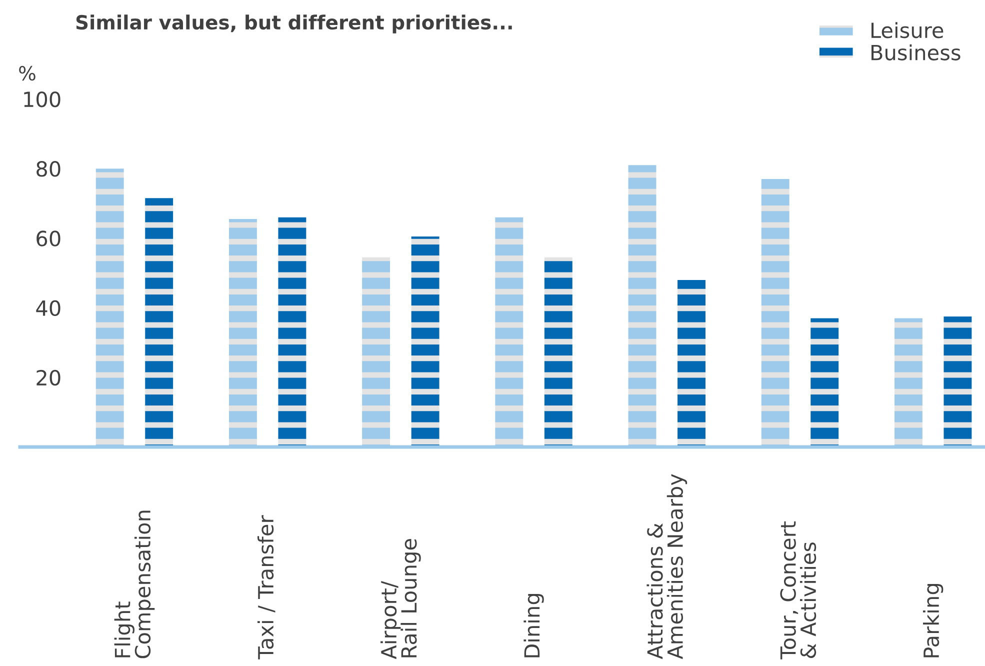  I want to click on y-tick-label: 80, so click(48, 169).